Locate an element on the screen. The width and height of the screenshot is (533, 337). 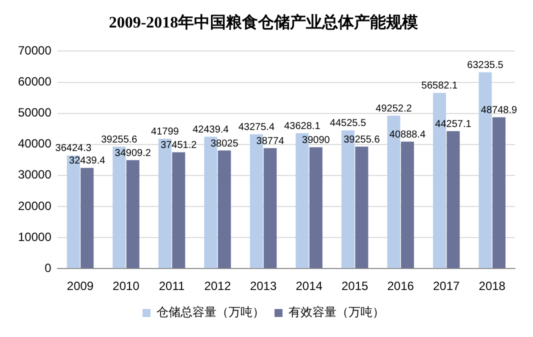
data-label: 34909.2 is located at coordinates (133, 153).